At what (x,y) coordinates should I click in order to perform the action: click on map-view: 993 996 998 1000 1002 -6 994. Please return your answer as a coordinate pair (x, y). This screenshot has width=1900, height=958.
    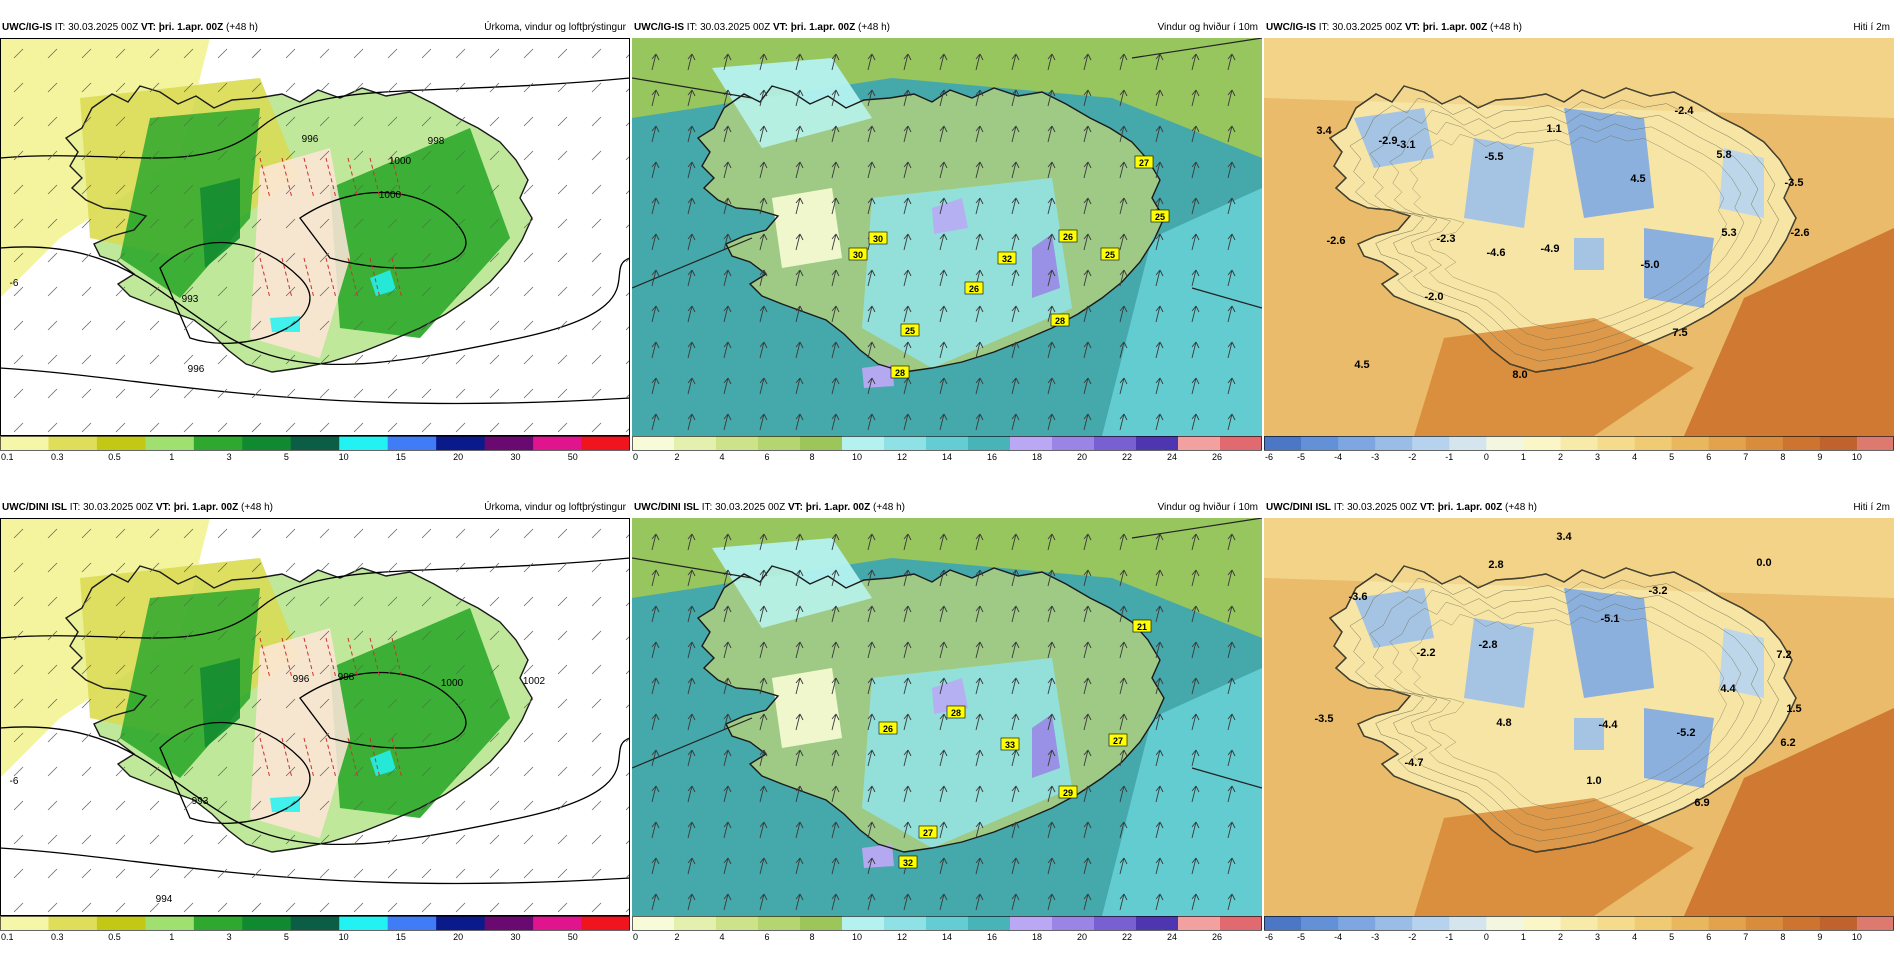
    Looking at the image, I should click on (315, 717).